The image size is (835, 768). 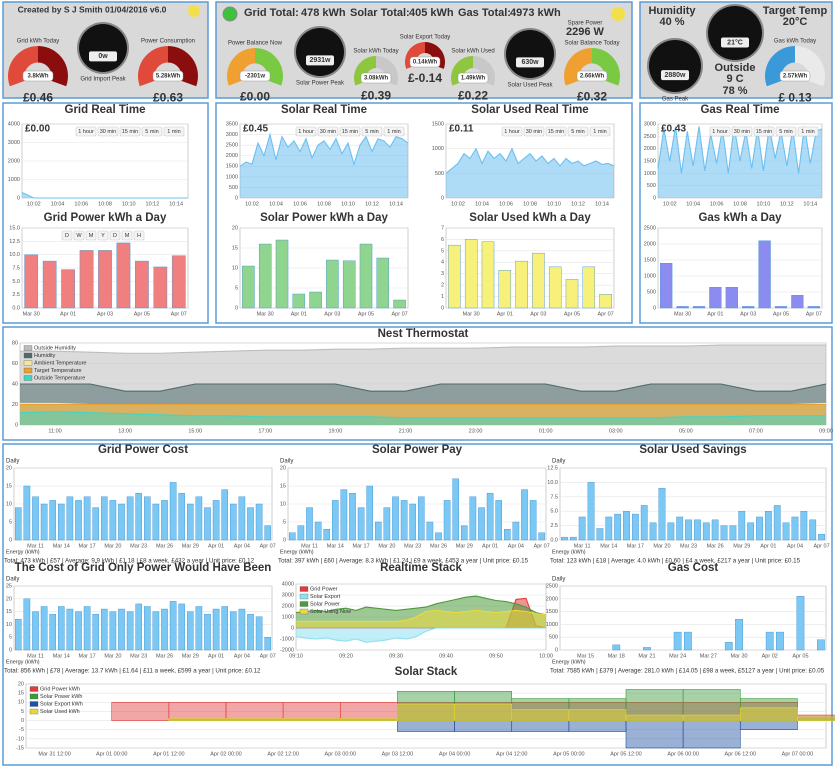 I want to click on y-tick-label: 1500, so click(x=650, y=161).